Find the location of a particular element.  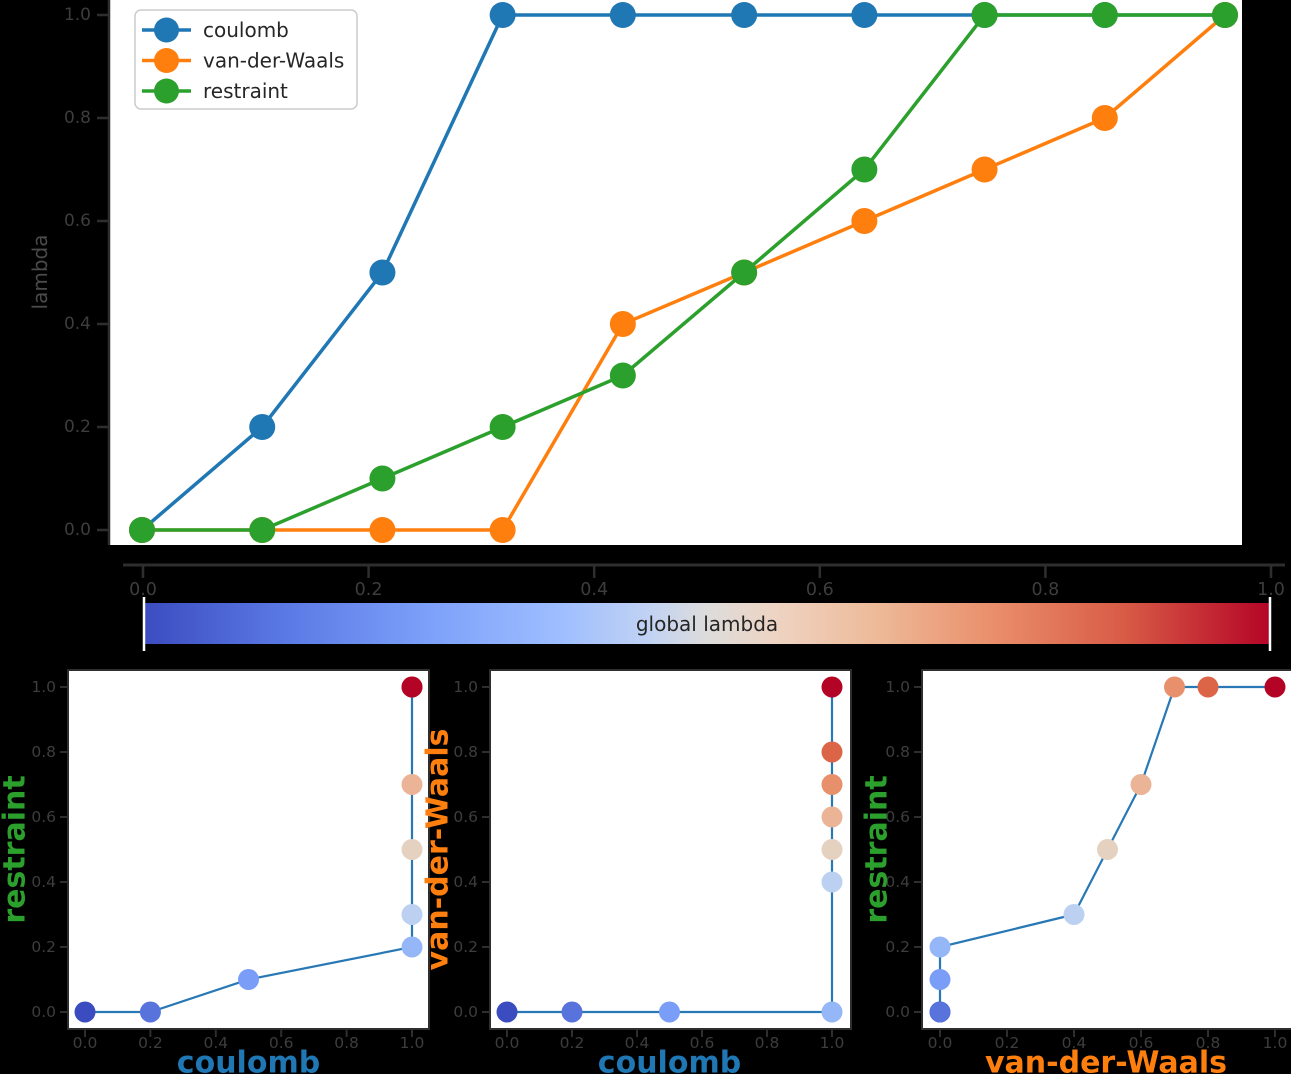

subplot-y-axis-label-van-der-waals: van-der-Waals is located at coordinates (438, 850).